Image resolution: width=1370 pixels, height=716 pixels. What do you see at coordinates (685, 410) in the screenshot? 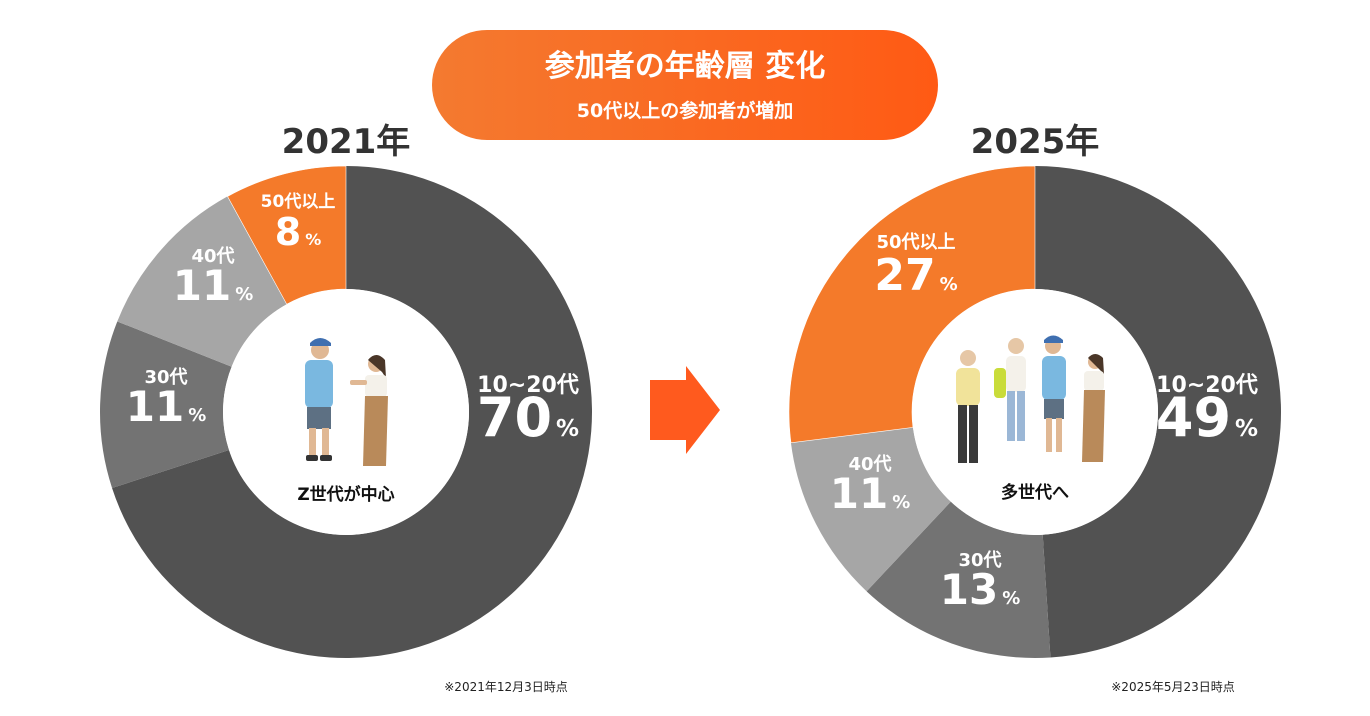
I see `arrow-right-icon` at bounding box center [685, 410].